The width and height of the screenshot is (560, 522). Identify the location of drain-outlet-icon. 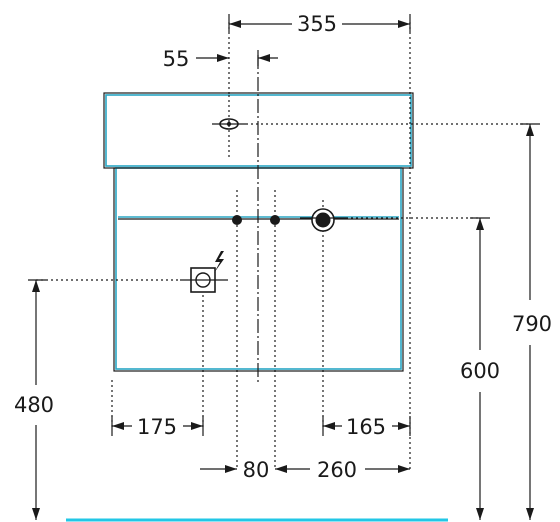
(390, 220).